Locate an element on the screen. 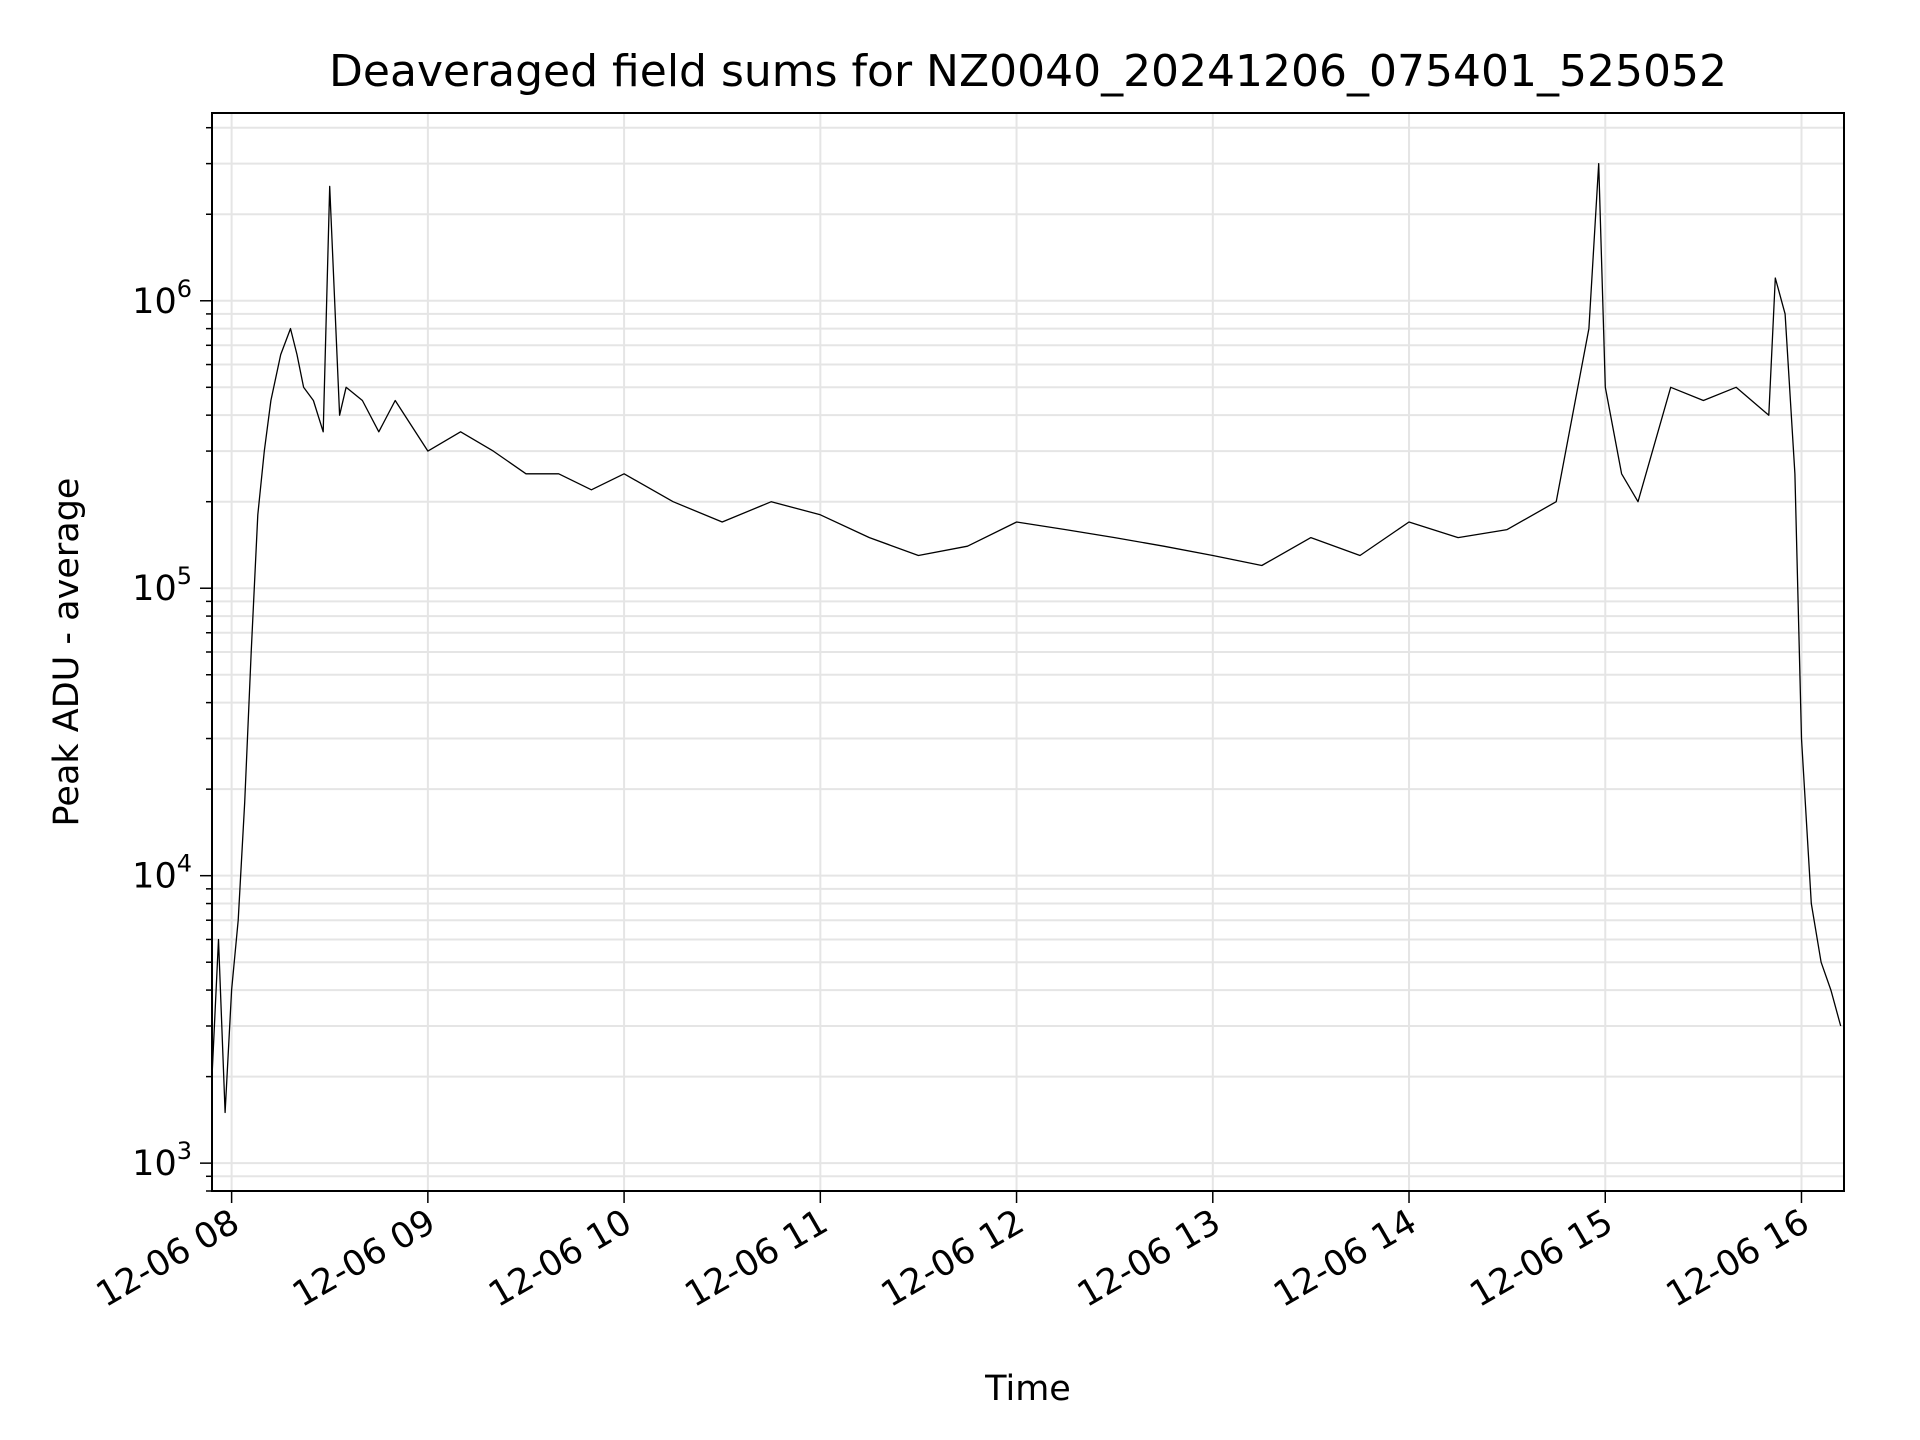 The height and width of the screenshot is (1440, 1920). y-tick-label: 10⁴ is located at coordinates (162, 873).